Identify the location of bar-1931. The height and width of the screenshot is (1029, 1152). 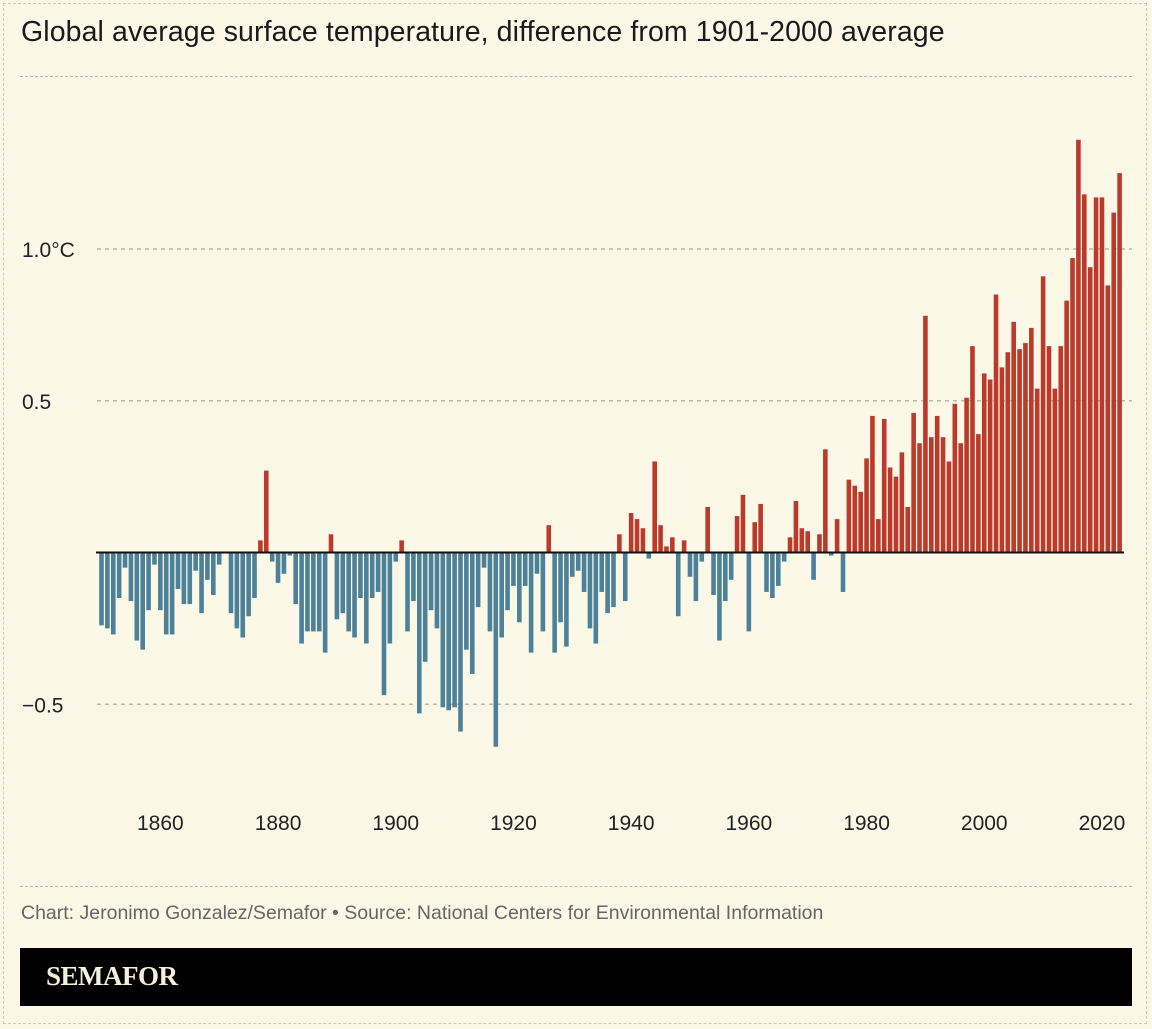
(578, 561).